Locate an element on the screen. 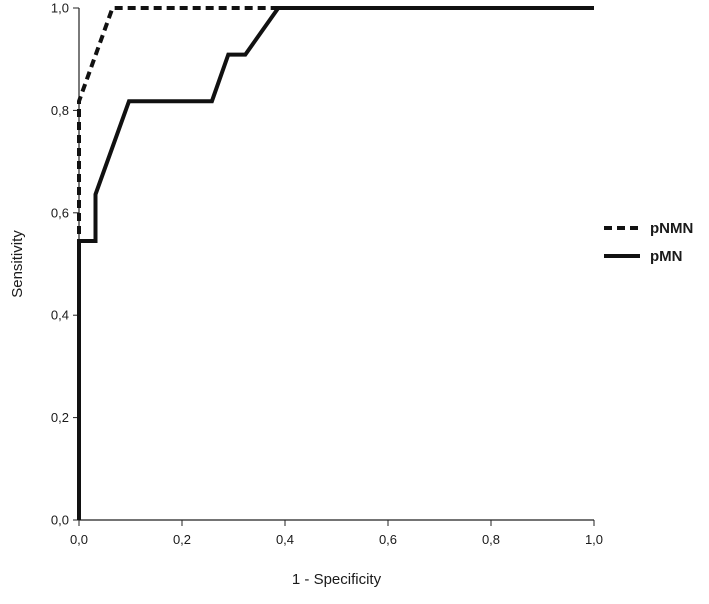  y-tick-label: 1,0 is located at coordinates (60, 8).